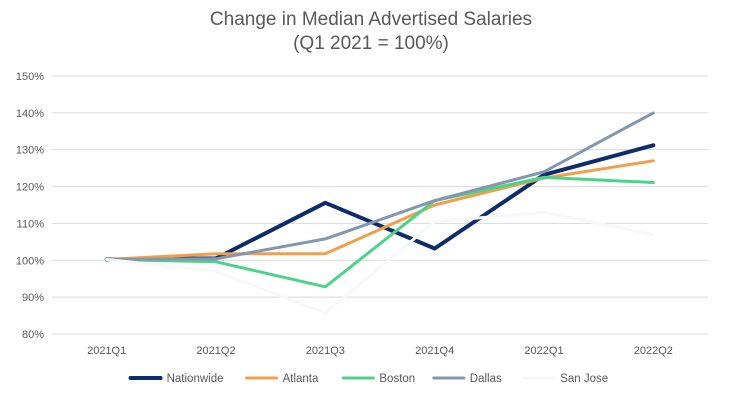  I want to click on legend-label: Nationwide, so click(195, 379).